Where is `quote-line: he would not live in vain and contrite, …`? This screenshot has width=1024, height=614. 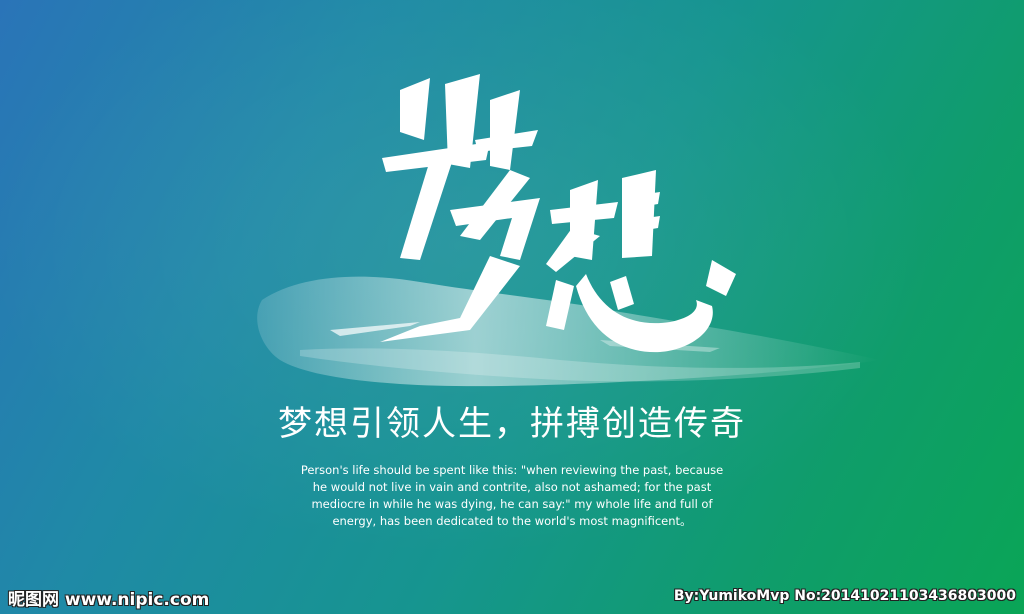 quote-line: he would not live in vain and contrite, … is located at coordinates (512, 487).